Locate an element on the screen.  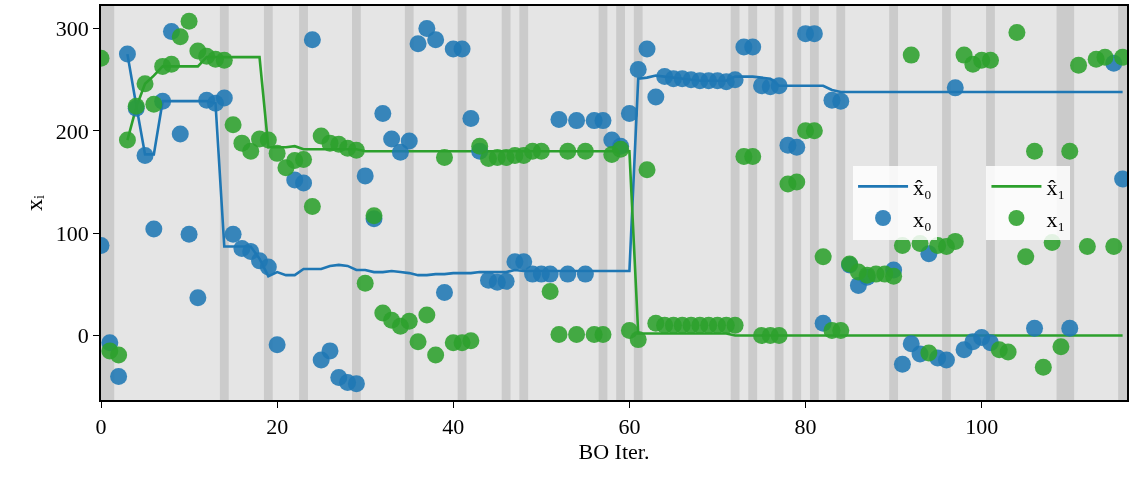
x-tick-label: 0 is located at coordinates (101, 427).